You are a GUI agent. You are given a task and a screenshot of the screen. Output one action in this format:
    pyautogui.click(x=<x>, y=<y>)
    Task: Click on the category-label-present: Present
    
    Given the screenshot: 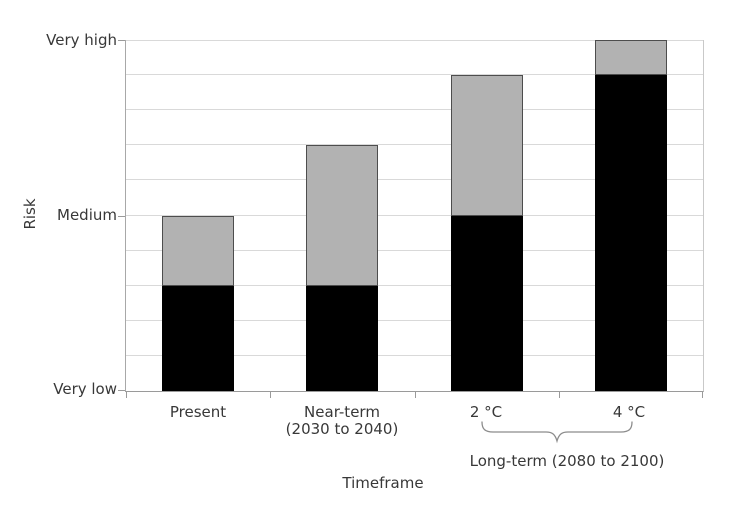 What is the action you would take?
    pyautogui.click(x=198, y=412)
    